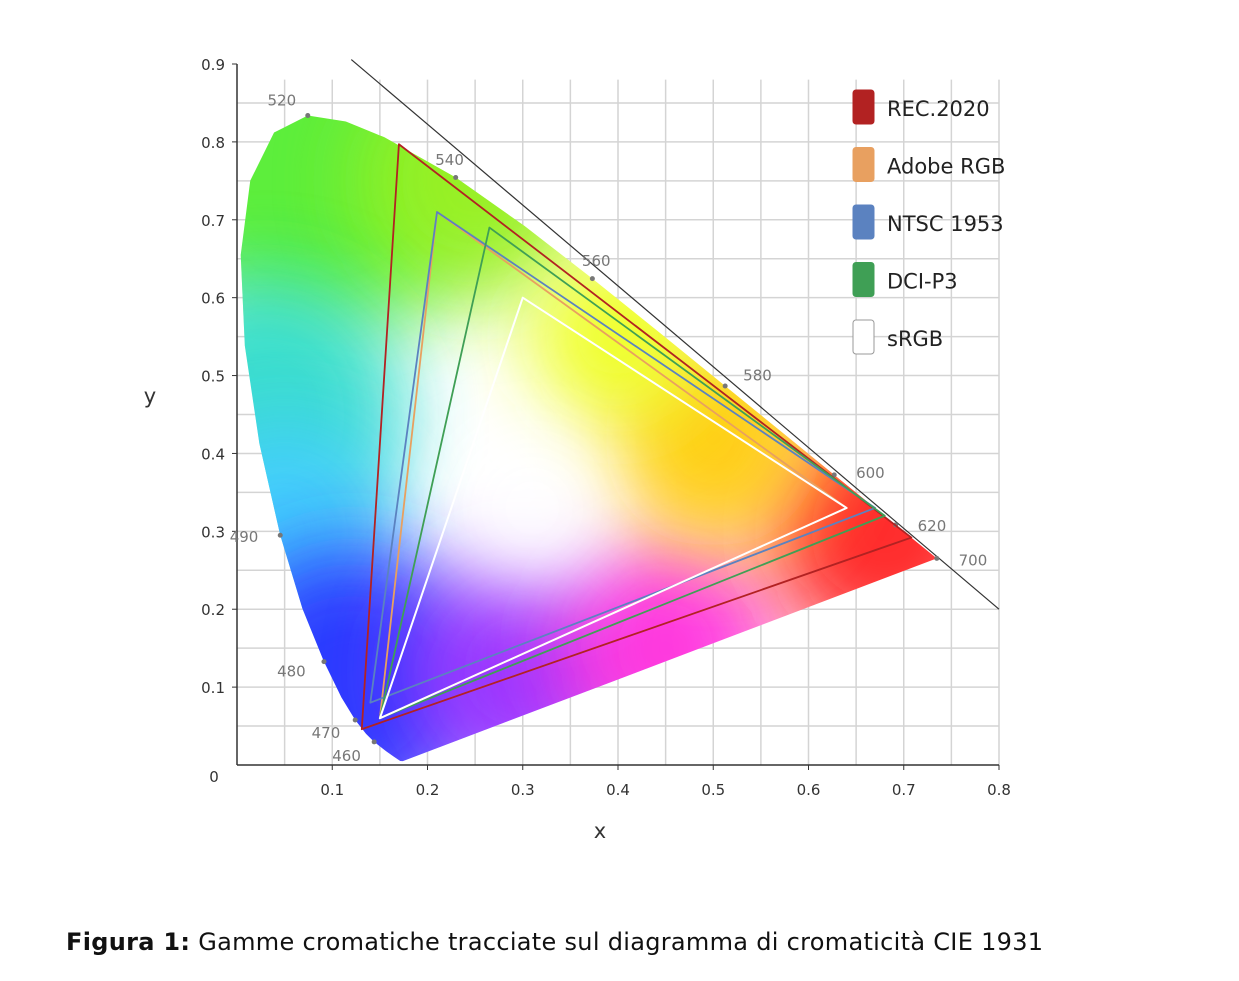 The height and width of the screenshot is (981, 1239). I want to click on color-blob, so click(532, 507).